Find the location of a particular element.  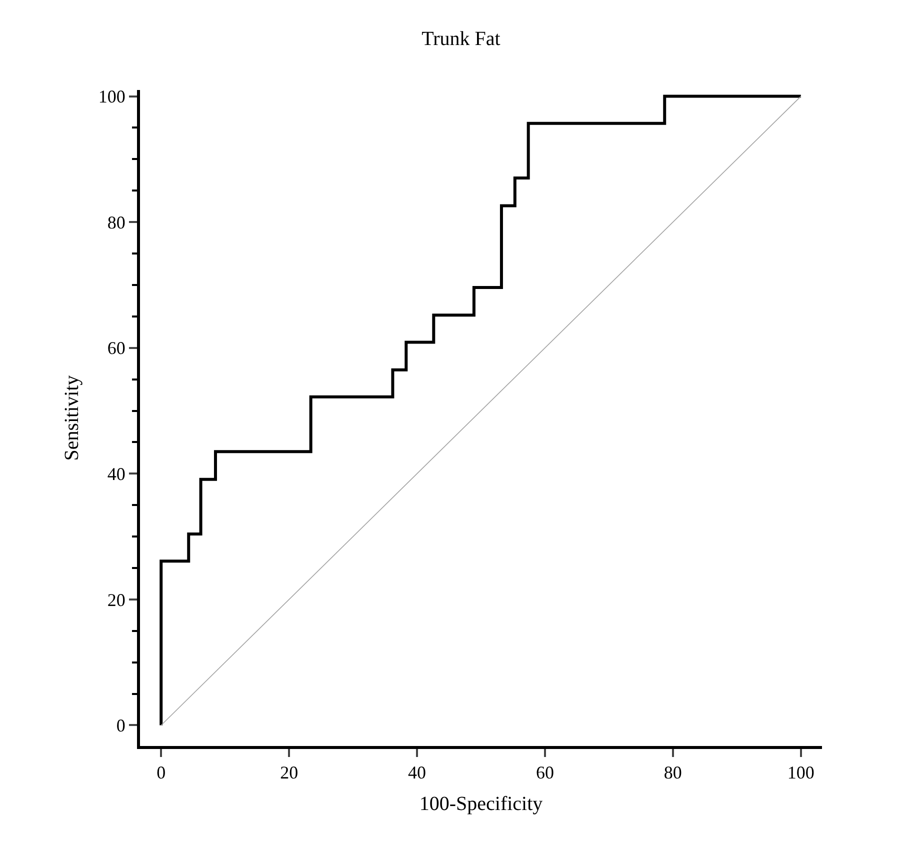

y-tick-label: 80 is located at coordinates (116, 222).